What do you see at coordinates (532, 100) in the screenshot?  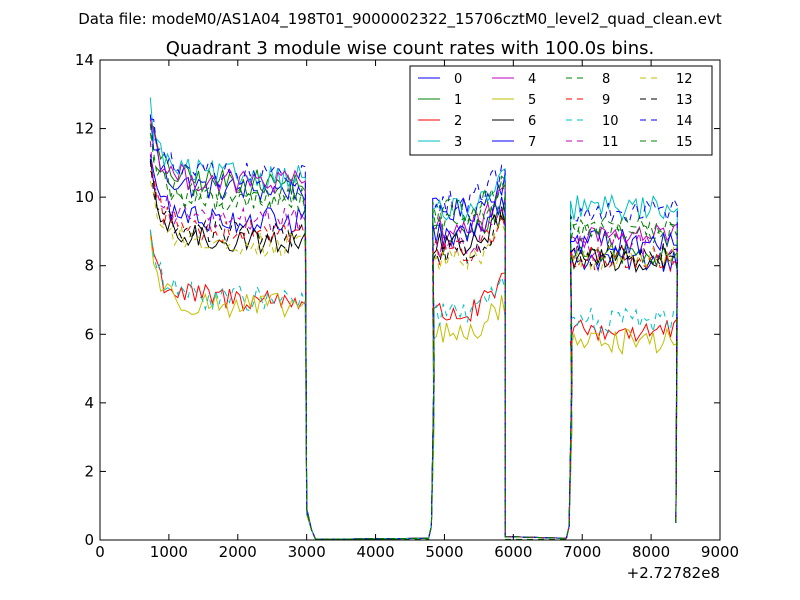 I see `legend-label: 5` at bounding box center [532, 100].